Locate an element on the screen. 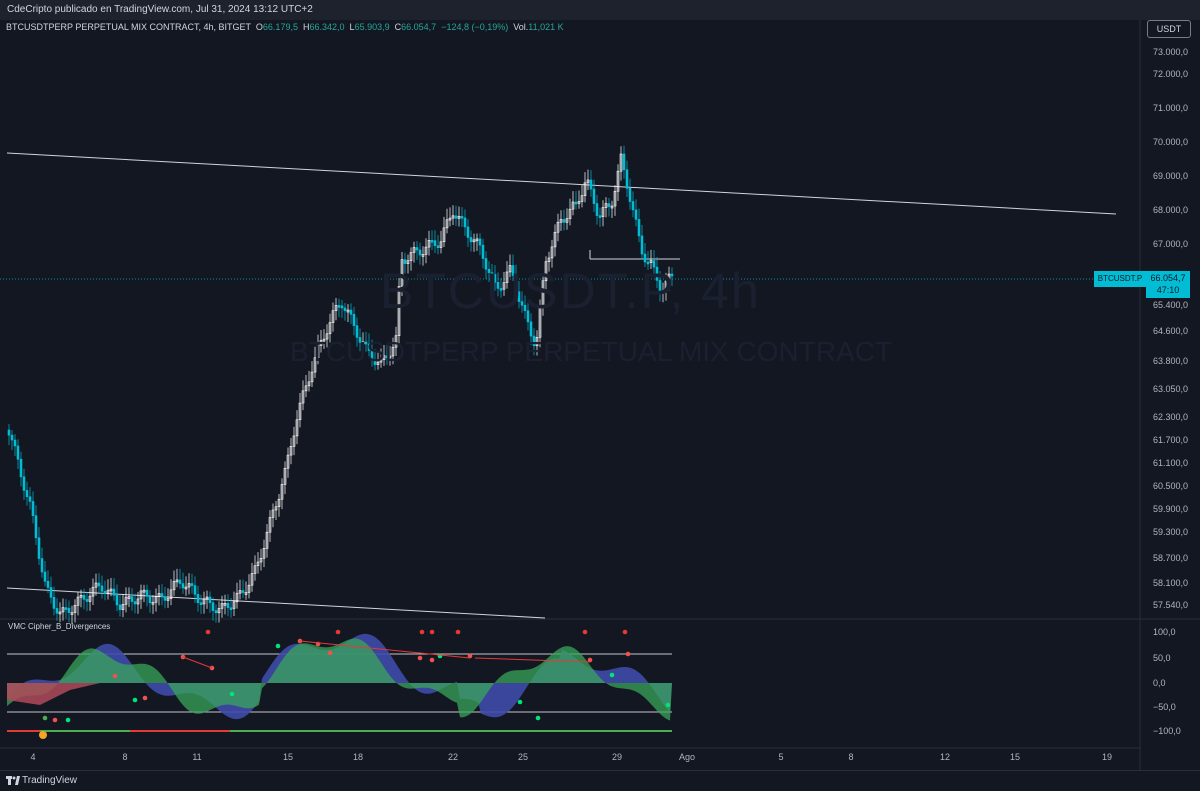  wave-area is located at coordinates (339, 679).